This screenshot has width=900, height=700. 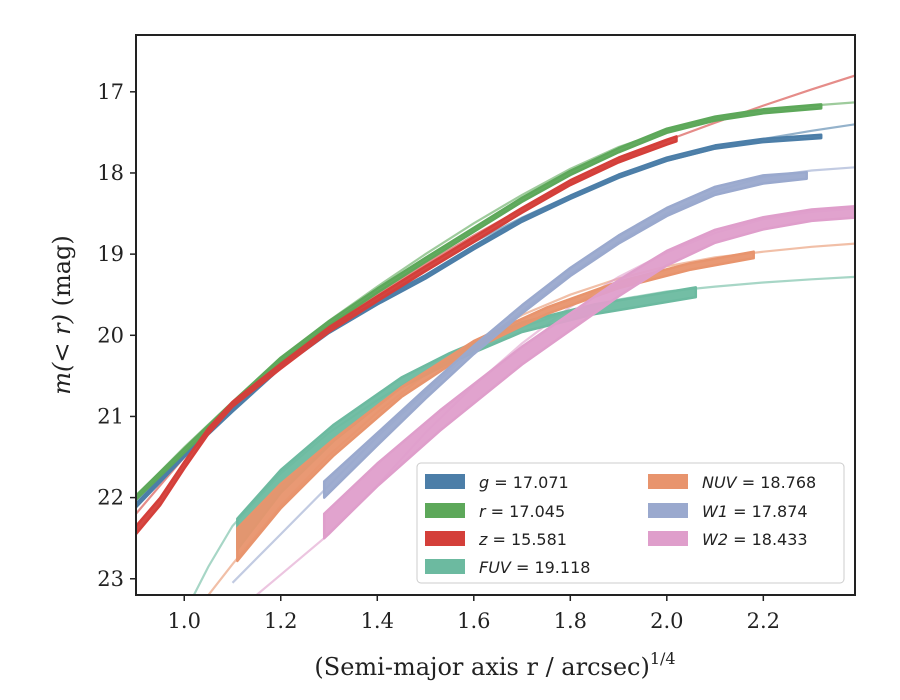 What do you see at coordinates (570, 621) in the screenshot?
I see `x-tick-label: 1.8` at bounding box center [570, 621].